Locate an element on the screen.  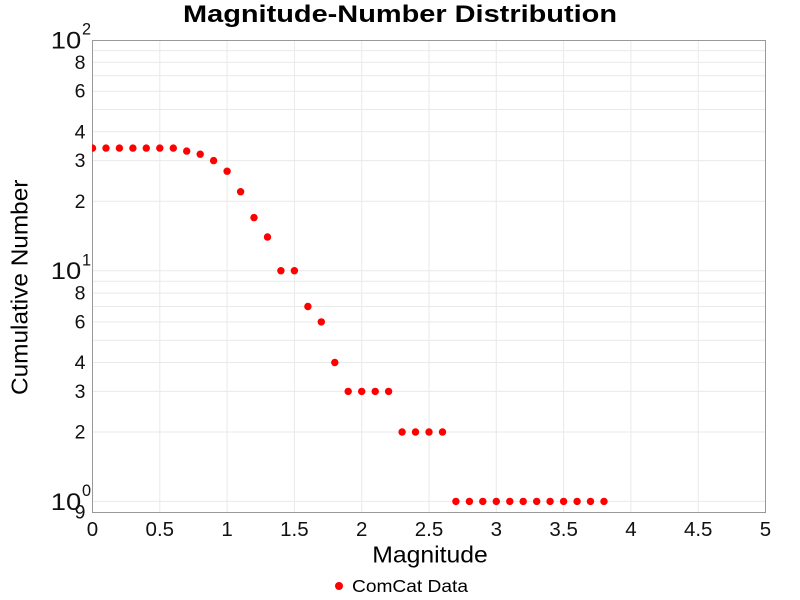
svg-text: 4.5 is located at coordinates (698, 529).